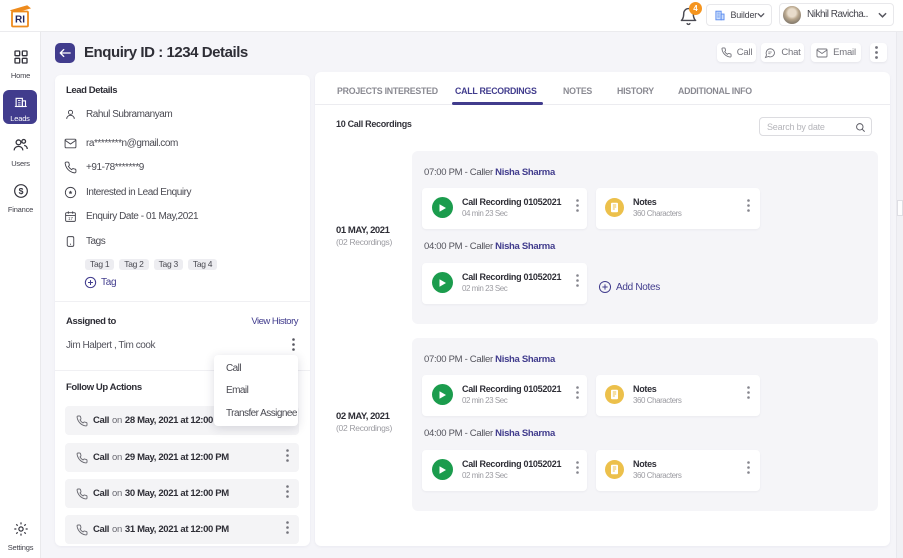 The width and height of the screenshot is (903, 558). Describe the element at coordinates (70, 218) in the screenshot. I see `svg-text: 17` at that location.